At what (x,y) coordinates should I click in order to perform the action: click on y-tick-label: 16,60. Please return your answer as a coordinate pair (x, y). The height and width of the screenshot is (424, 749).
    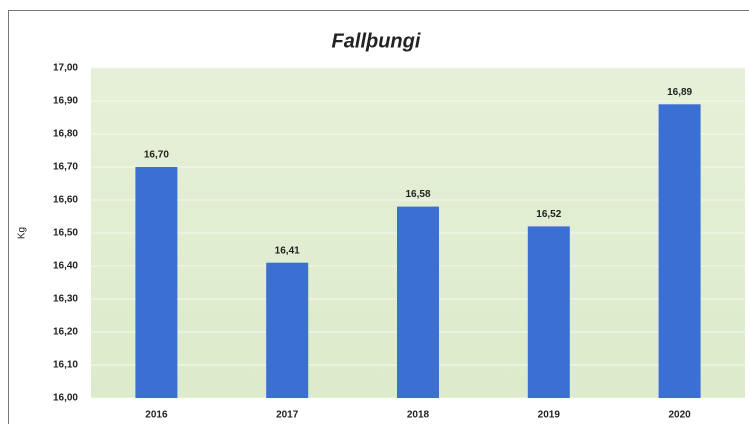
    Looking at the image, I should click on (65, 200).